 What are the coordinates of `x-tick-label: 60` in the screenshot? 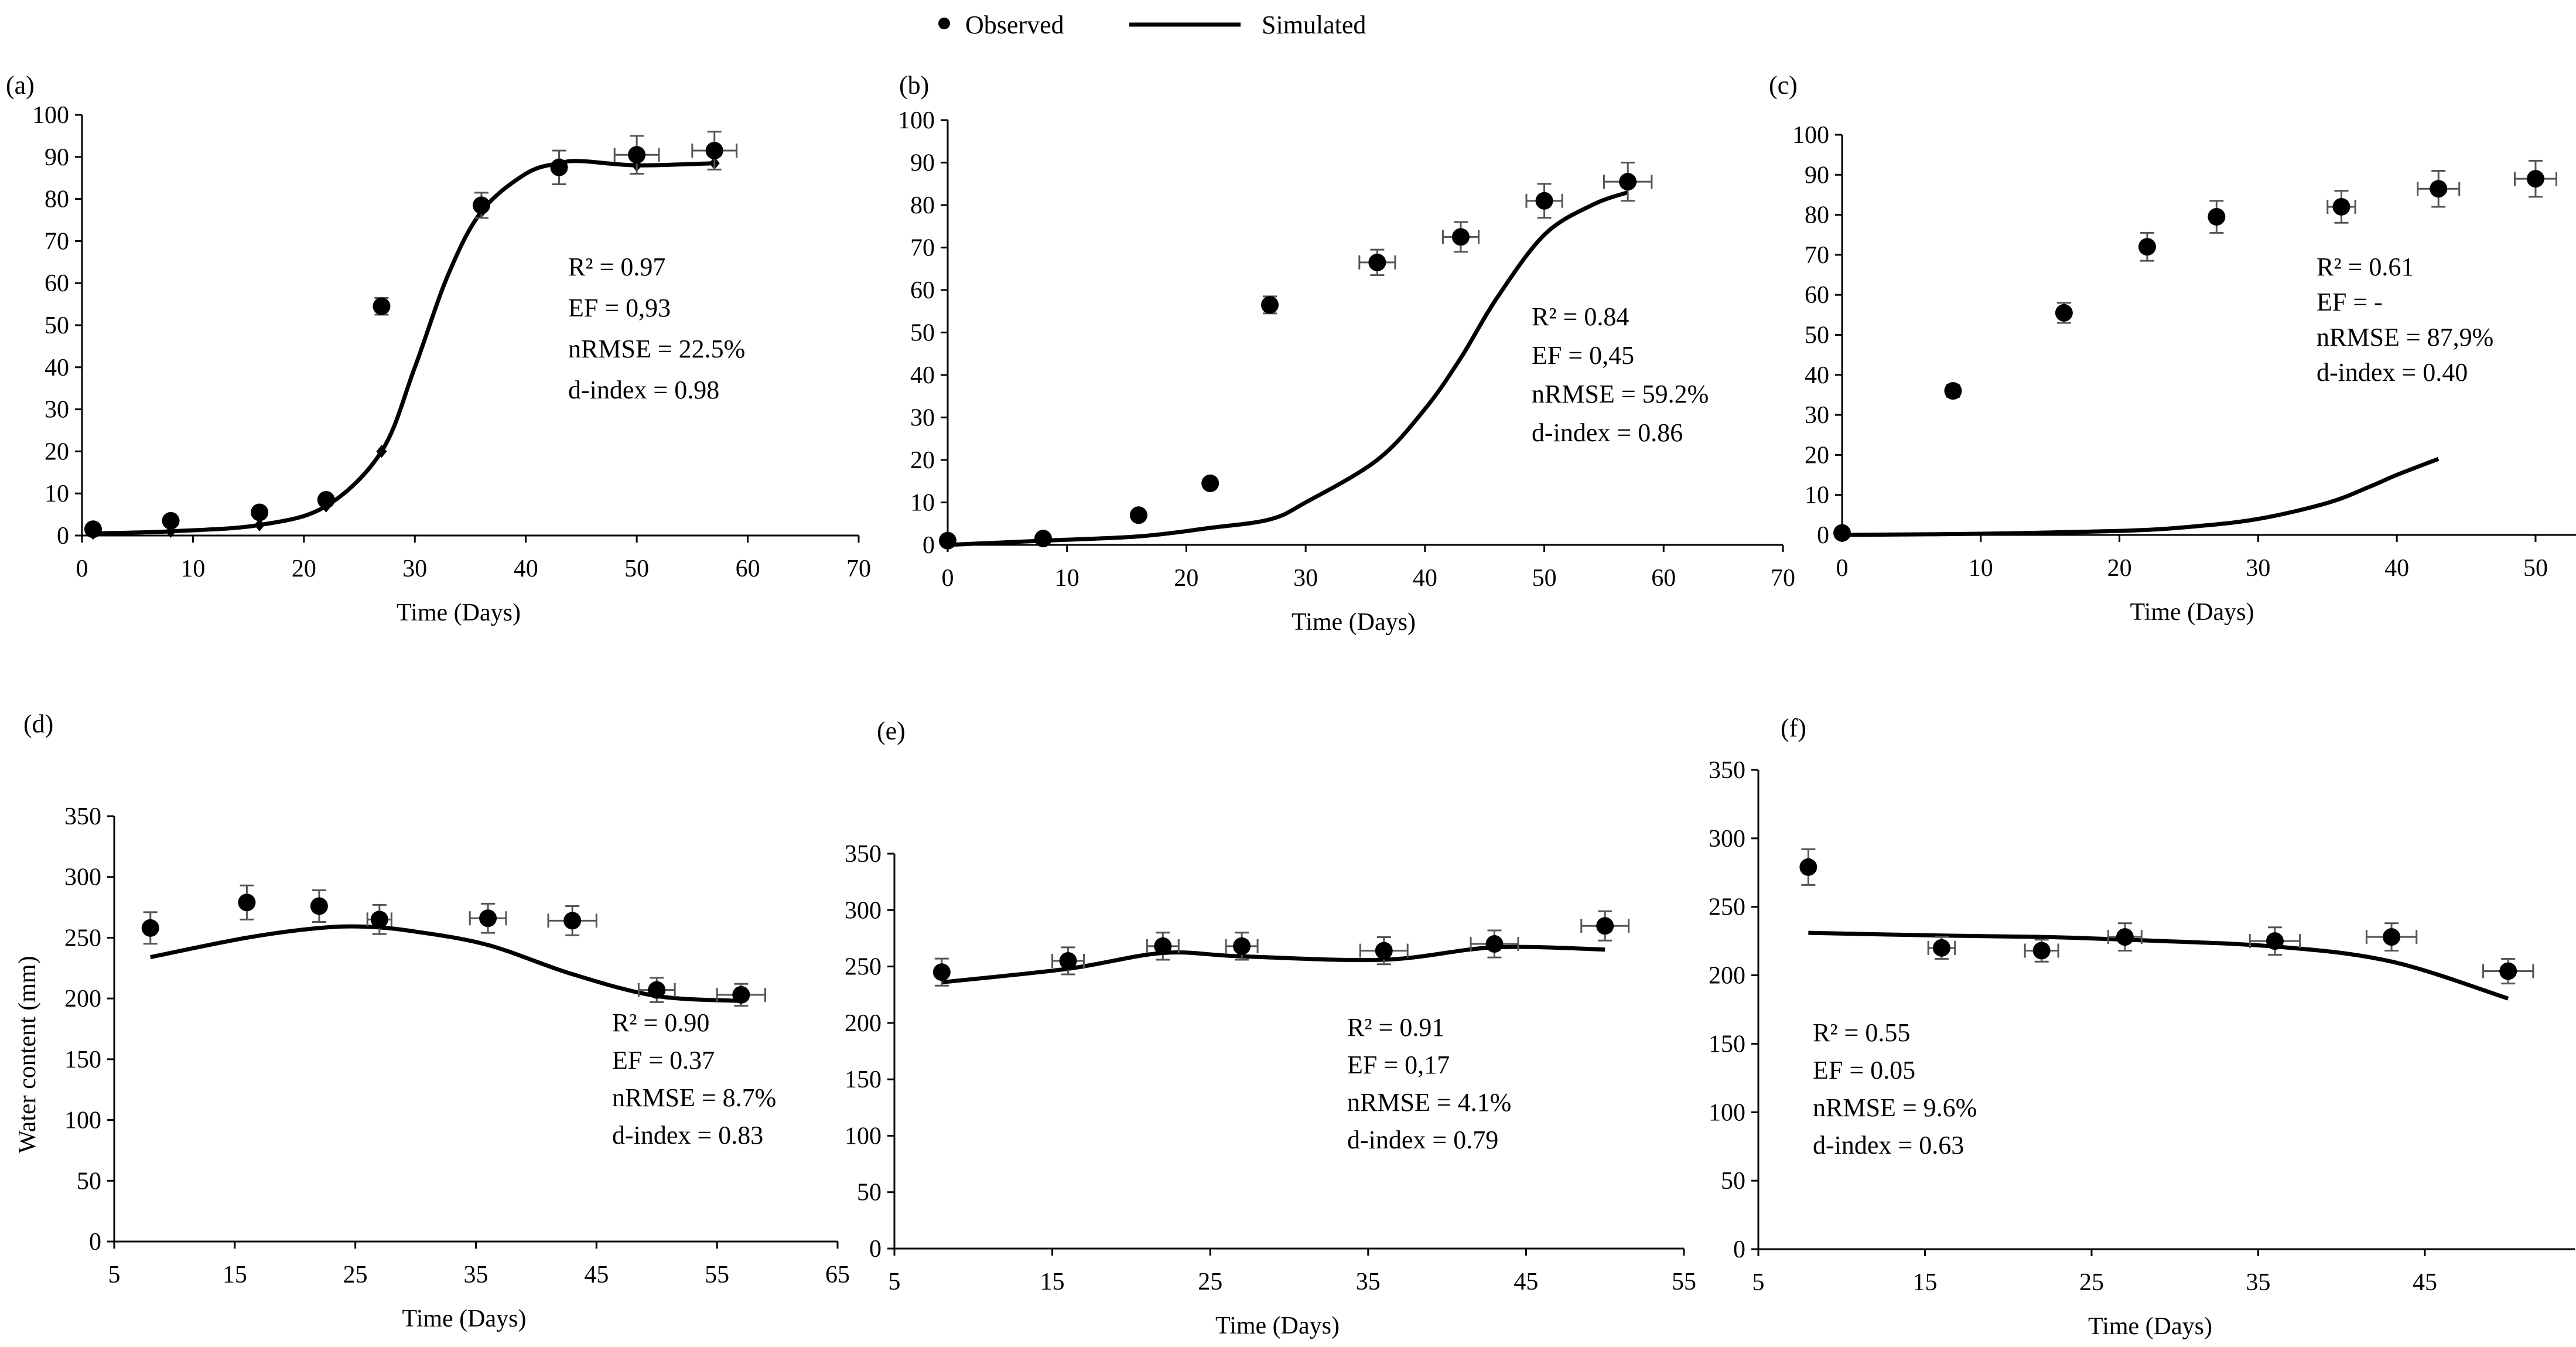 It's located at (748, 568).